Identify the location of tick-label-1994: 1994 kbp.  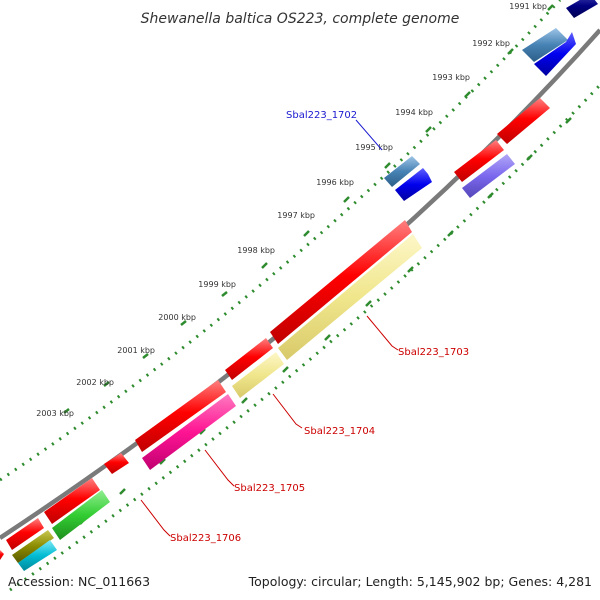
(414, 112).